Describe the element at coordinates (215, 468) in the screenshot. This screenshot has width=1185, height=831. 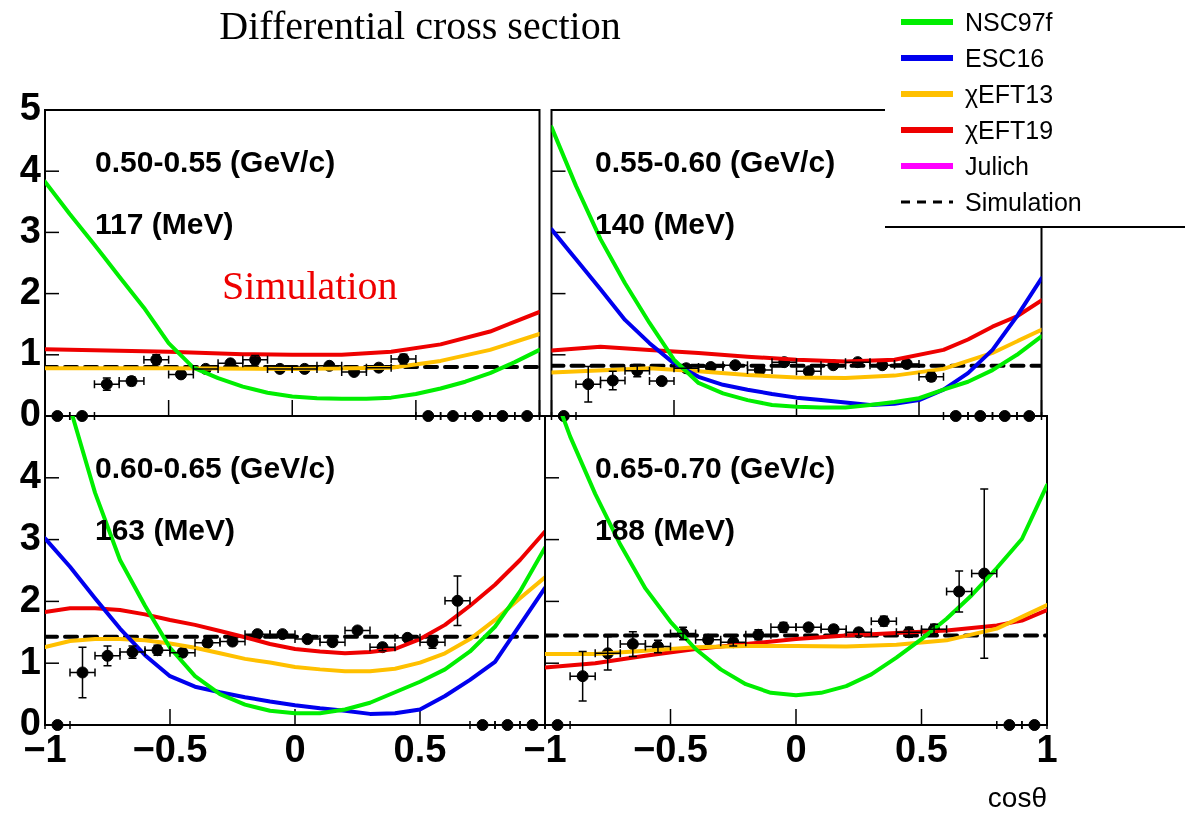
I see `annotation: 0.60-0.65 (GeV/c)` at that location.